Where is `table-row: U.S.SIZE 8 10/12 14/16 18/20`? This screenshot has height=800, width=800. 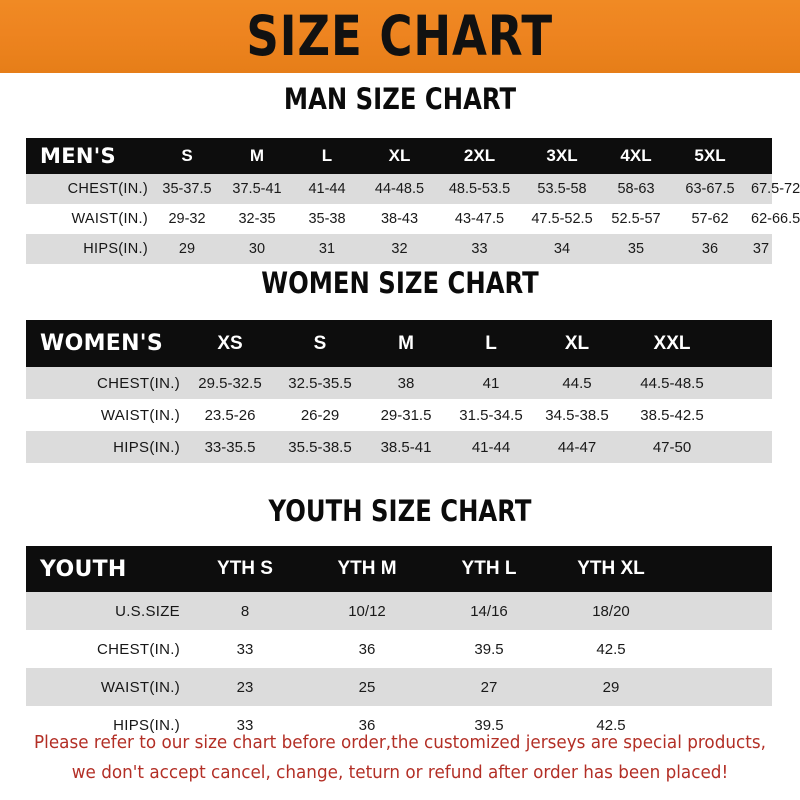
table-row: U.S.SIZE 8 10/12 14/16 18/20 is located at coordinates (399, 611).